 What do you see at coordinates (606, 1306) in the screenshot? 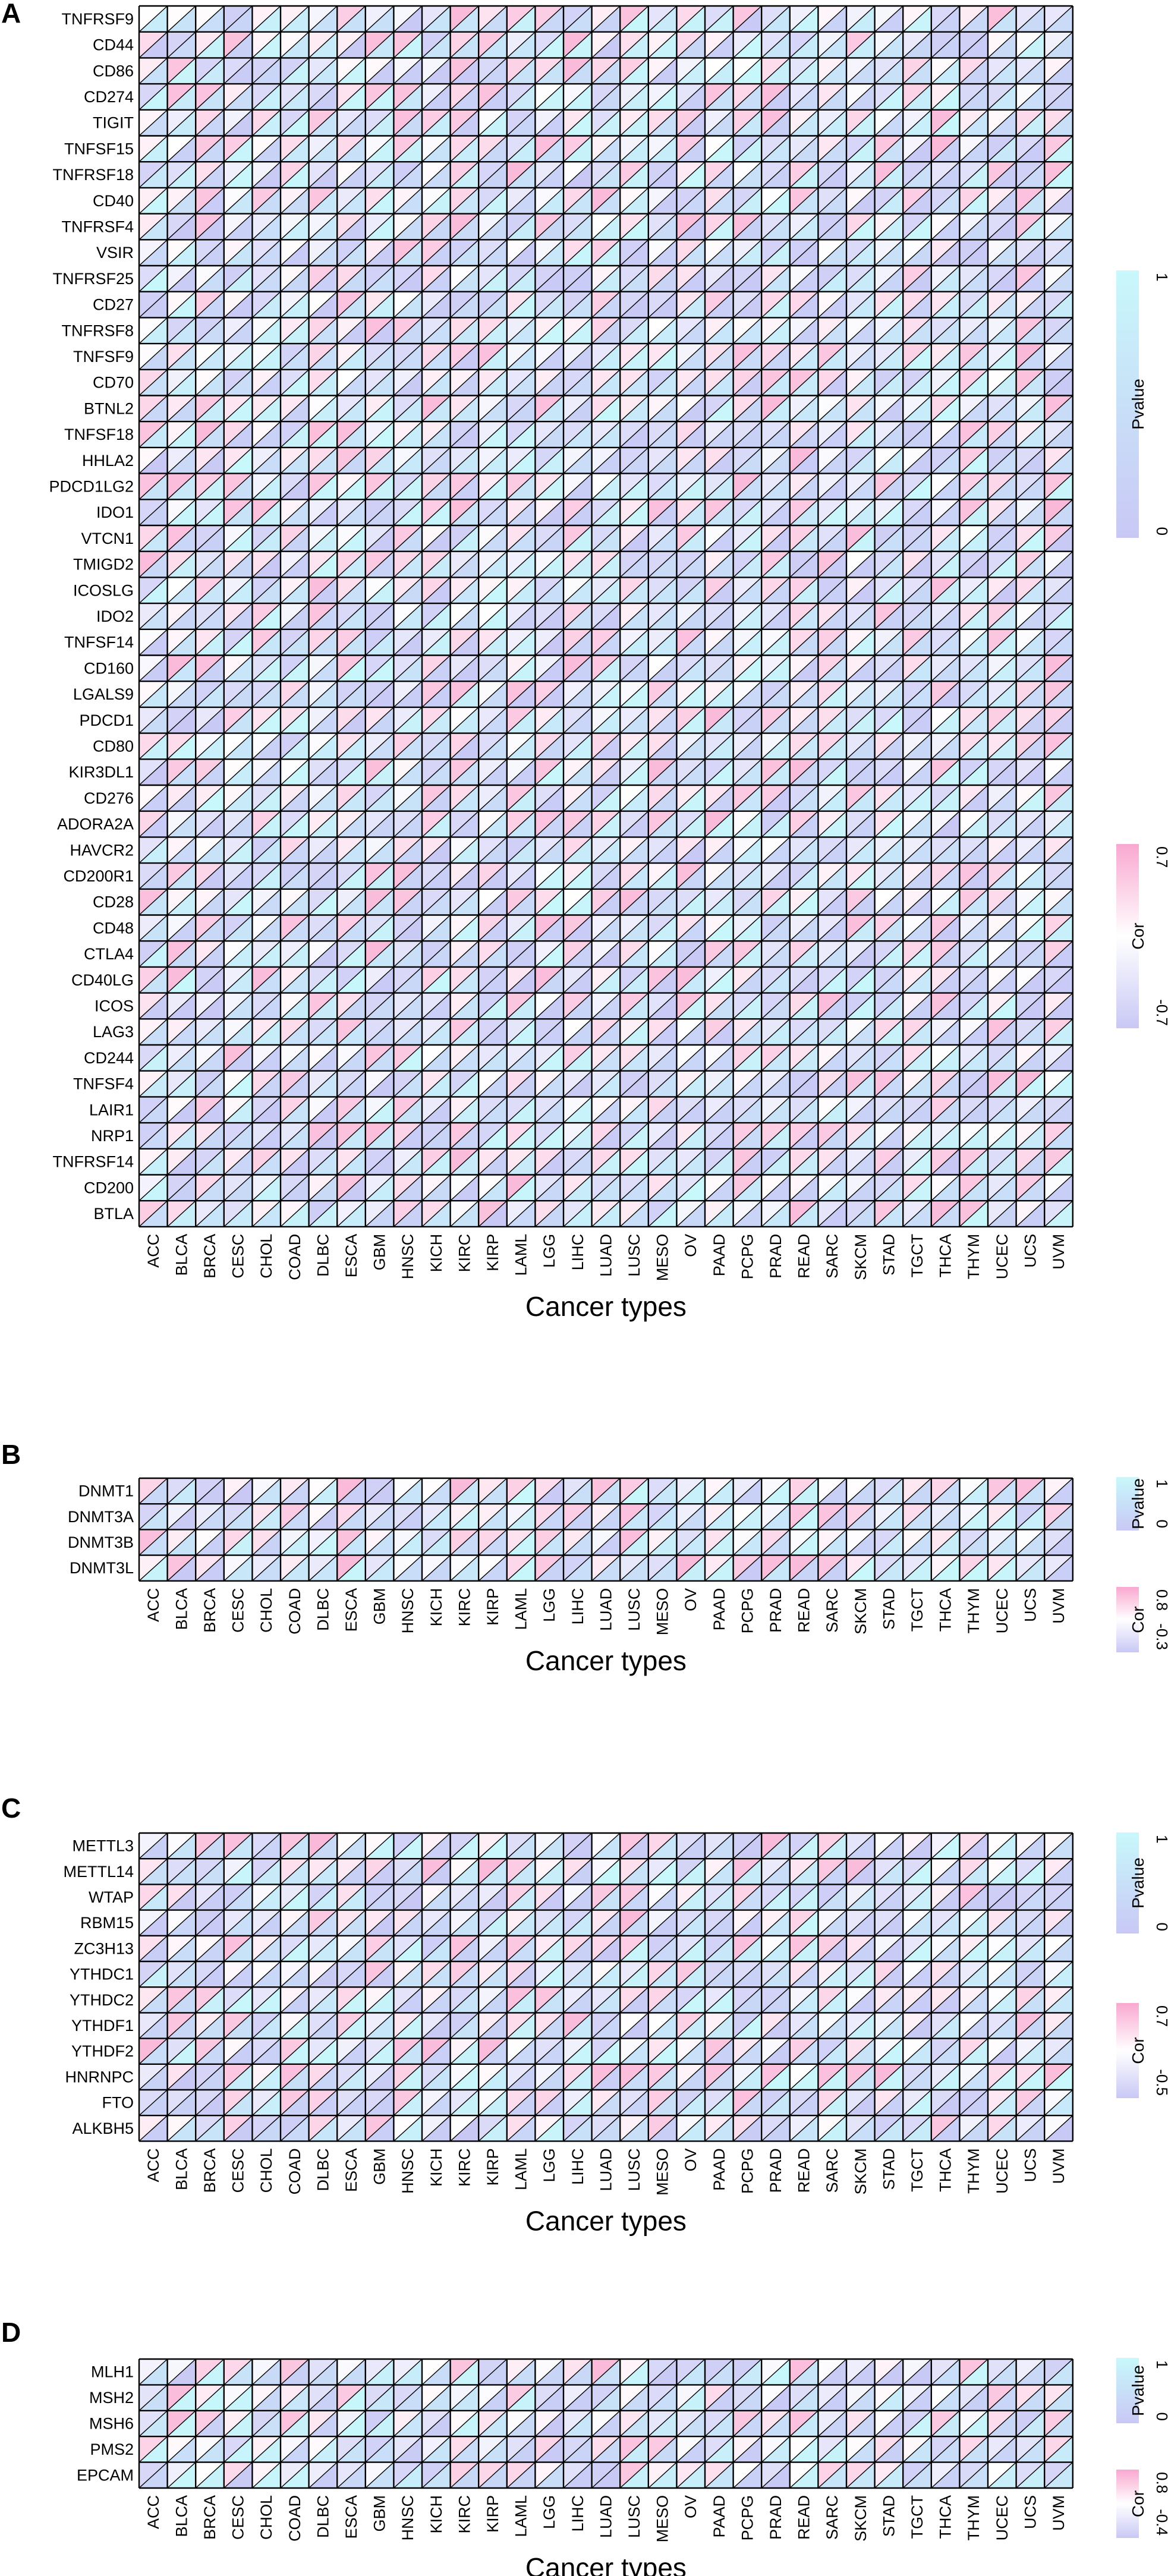
I see `x-axis-title: Cancer types` at bounding box center [606, 1306].